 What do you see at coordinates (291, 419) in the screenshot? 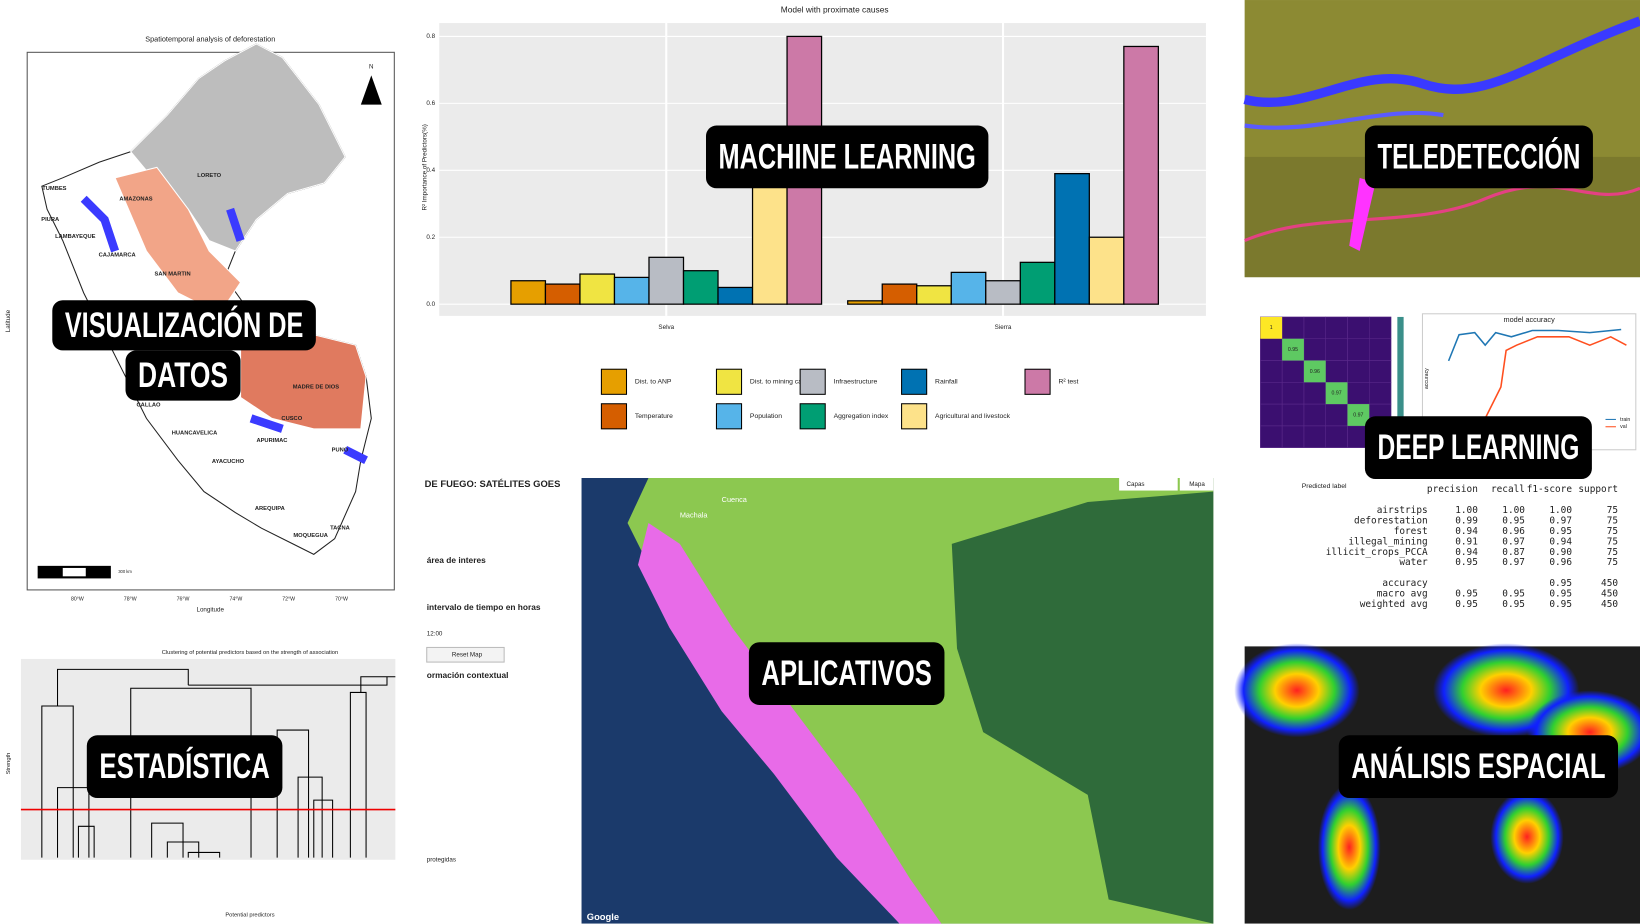
I see `region-label: CUSCO` at bounding box center [291, 419].